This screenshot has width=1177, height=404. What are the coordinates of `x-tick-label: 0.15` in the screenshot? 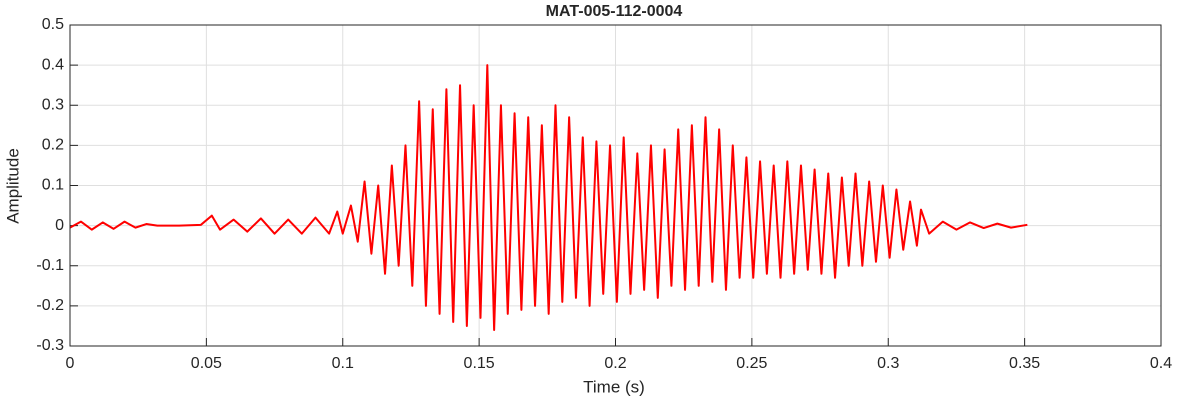 It's located at (479, 363).